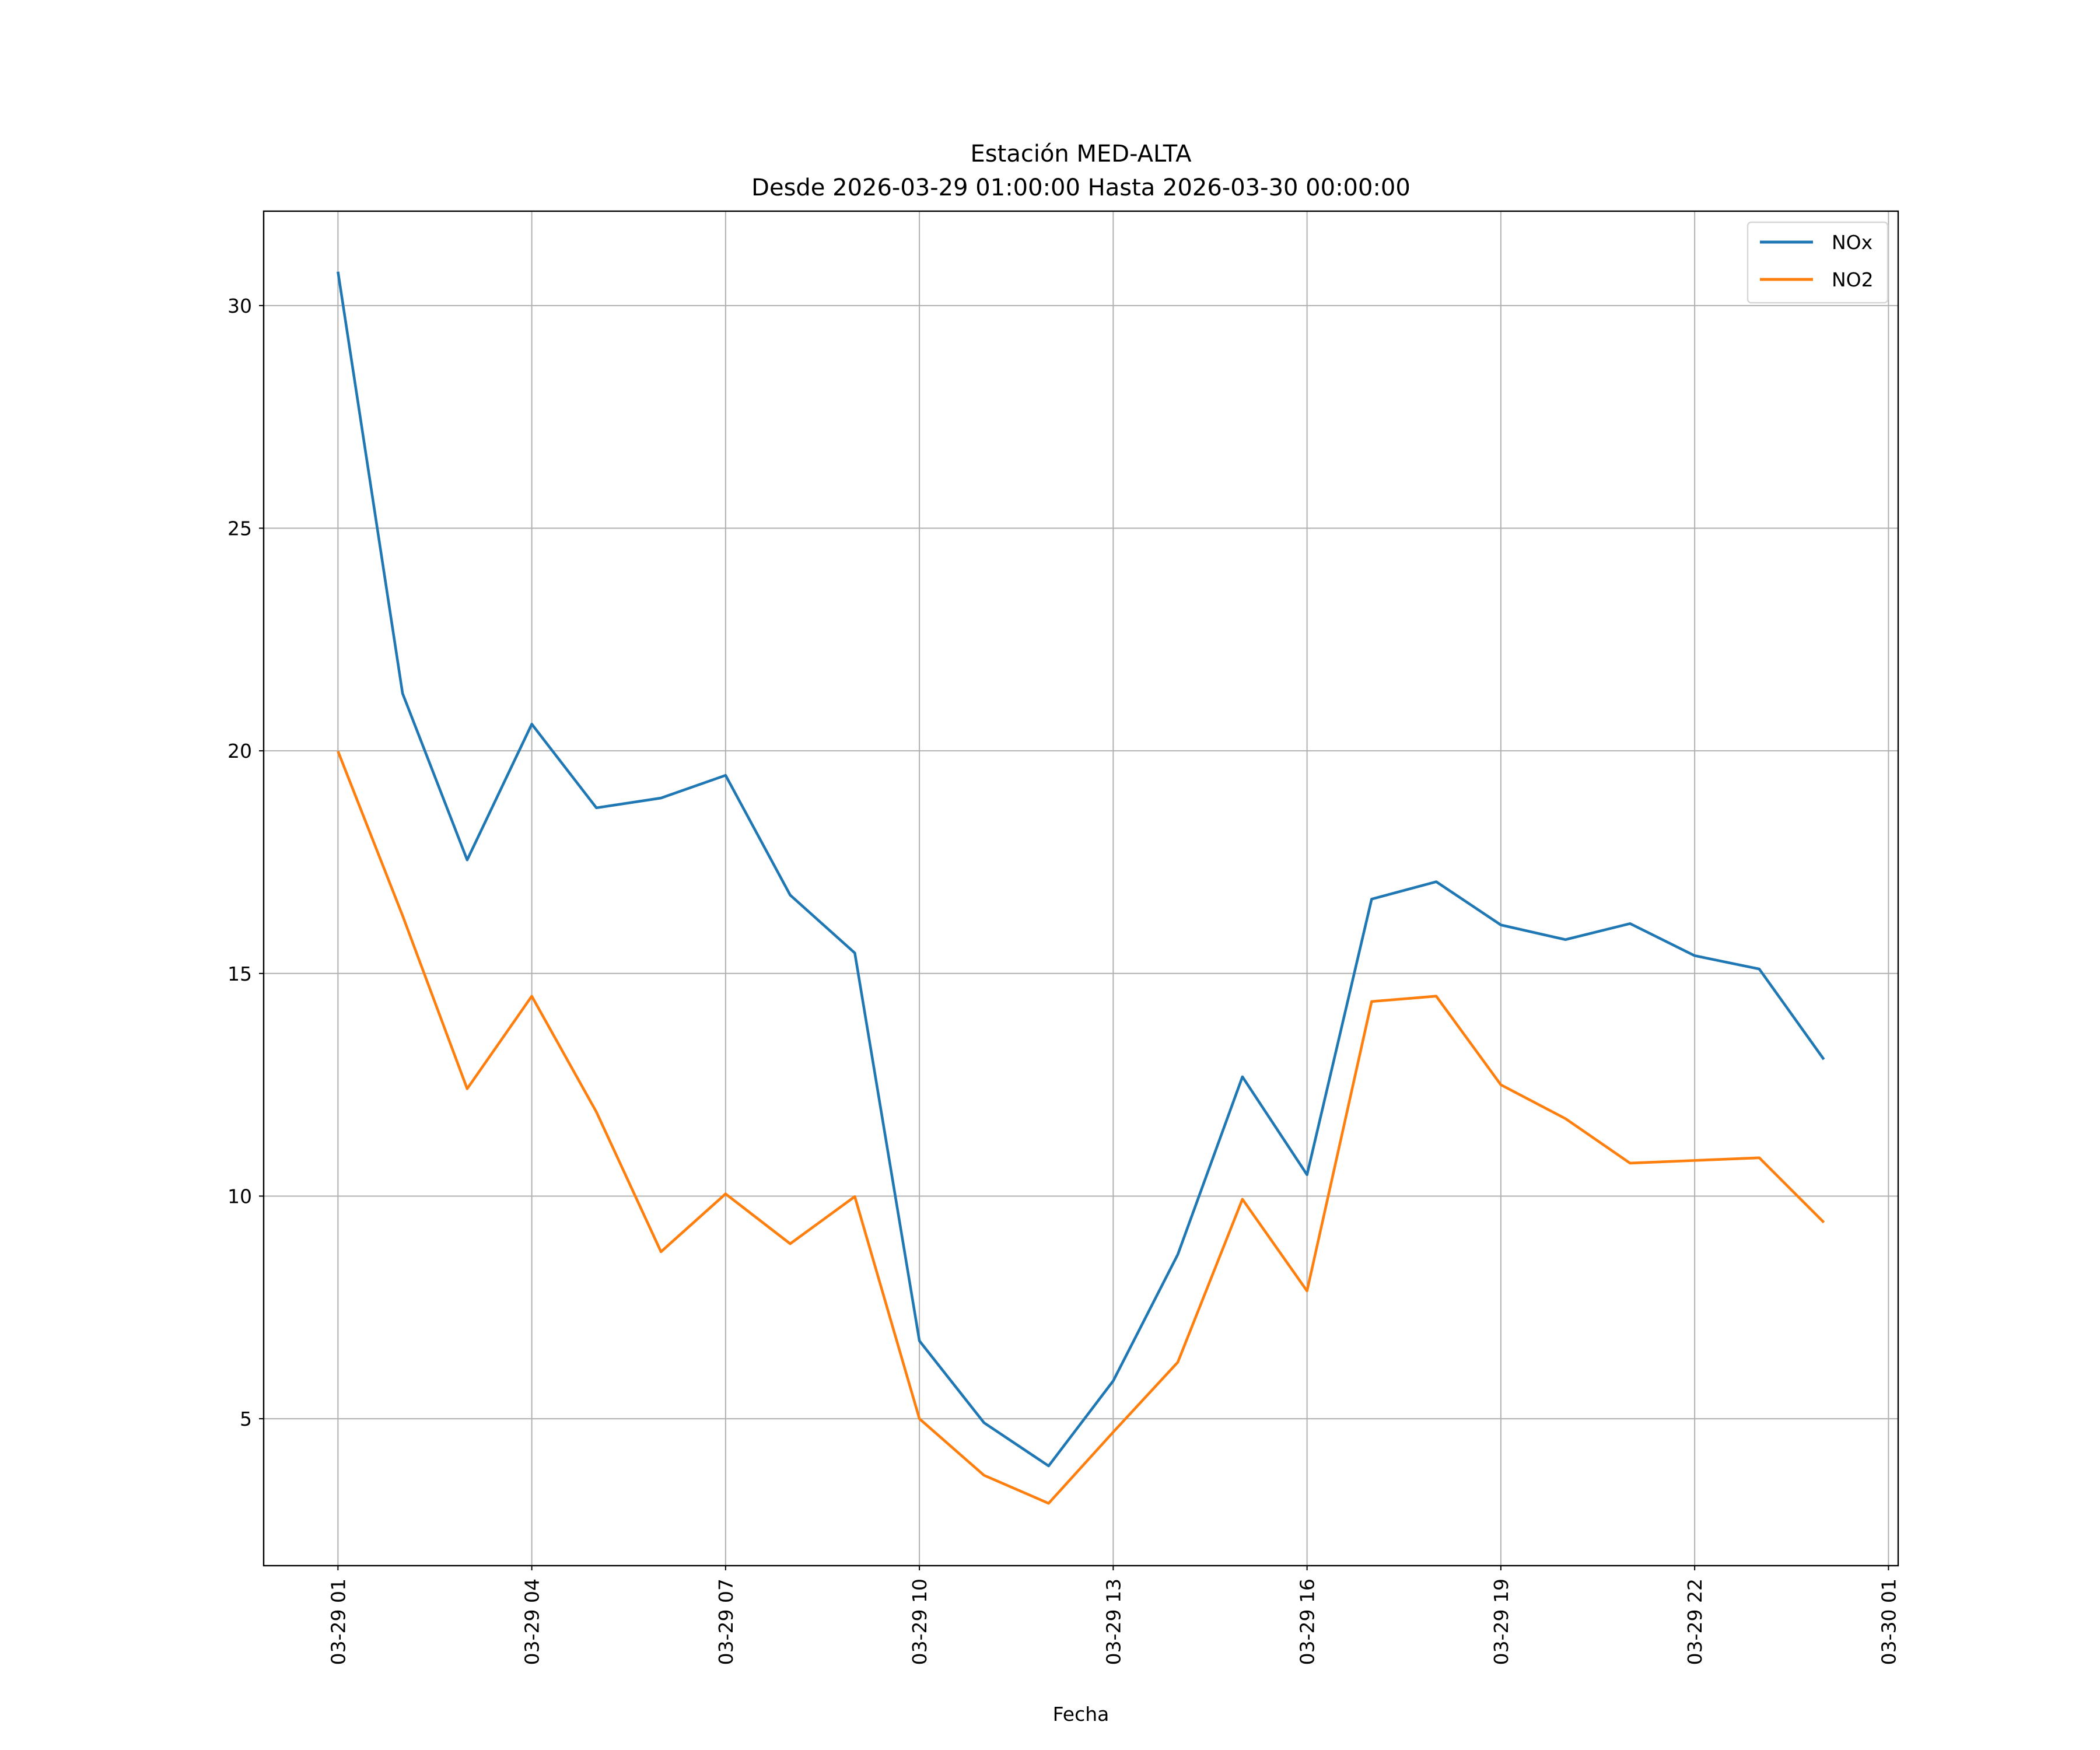  Describe the element at coordinates (240, 528) in the screenshot. I see `y-tick-label: 25` at that location.